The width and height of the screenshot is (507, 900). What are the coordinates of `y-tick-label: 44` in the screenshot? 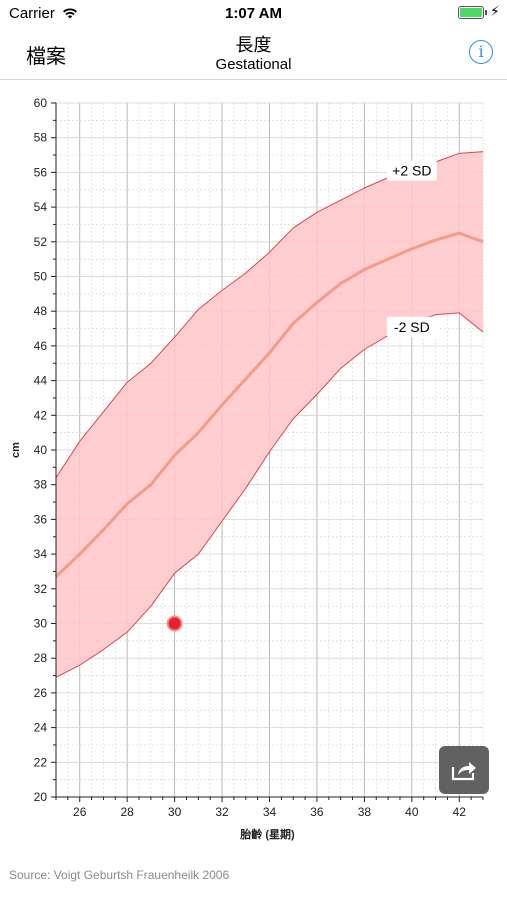 It's located at (41, 381).